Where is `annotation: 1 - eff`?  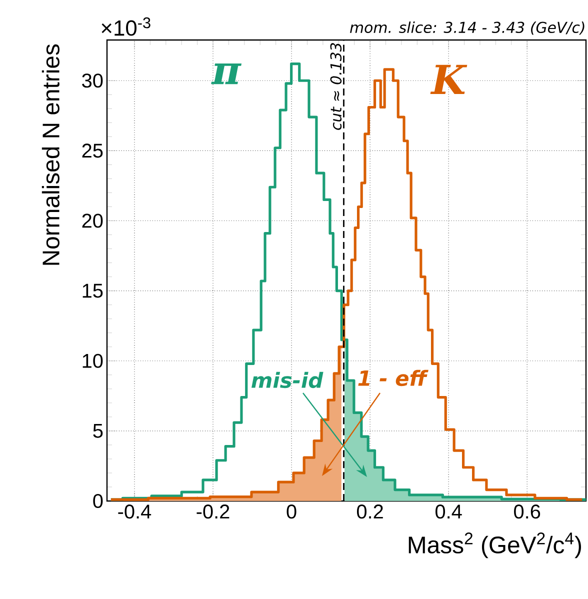 annotation: 1 - eff is located at coordinates (393, 378).